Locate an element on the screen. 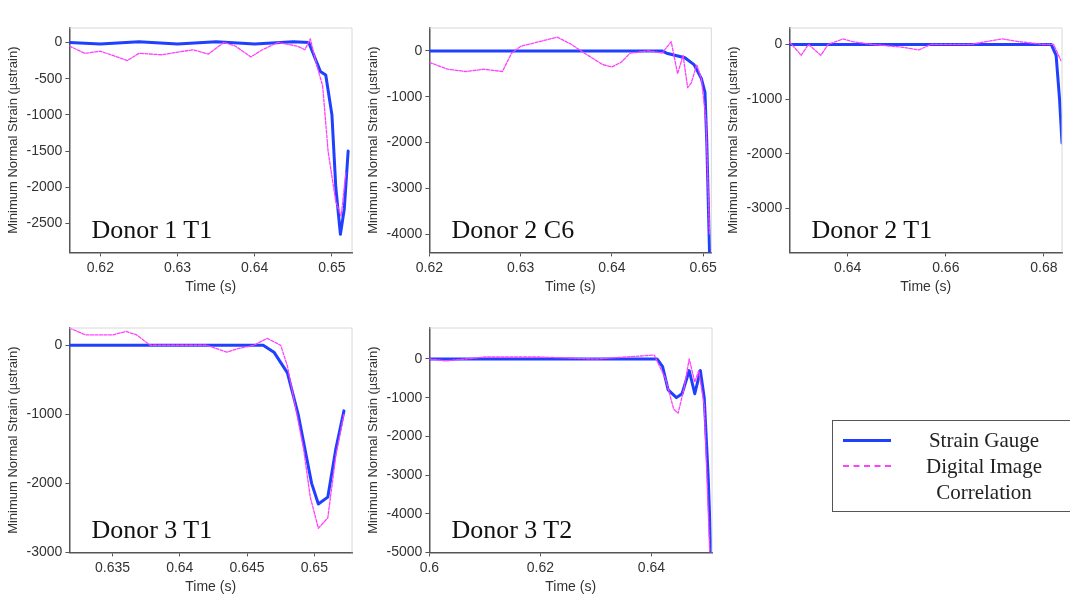 The height and width of the screenshot is (601, 1070). legend-label: Digital Image Correlation is located at coordinates (983, 479).